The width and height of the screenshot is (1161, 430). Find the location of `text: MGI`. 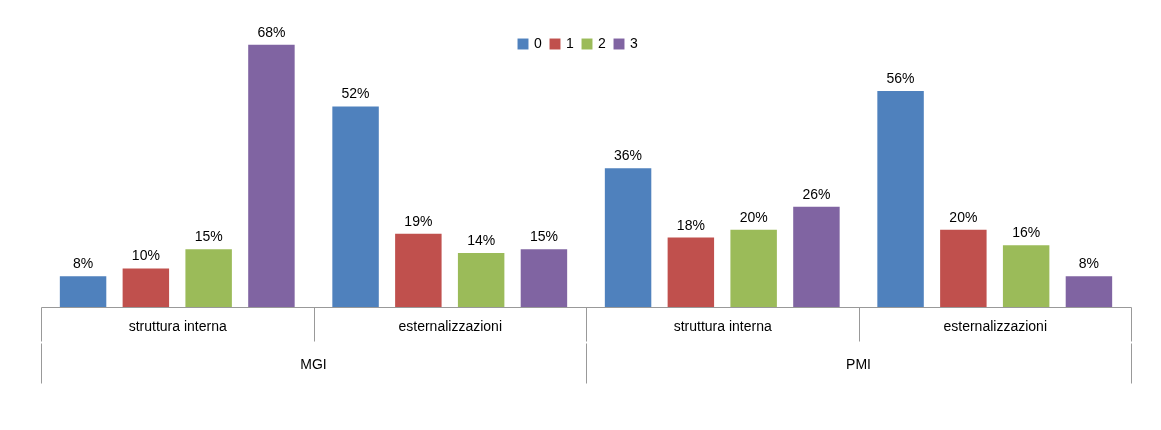

text: MGI is located at coordinates (313, 364).